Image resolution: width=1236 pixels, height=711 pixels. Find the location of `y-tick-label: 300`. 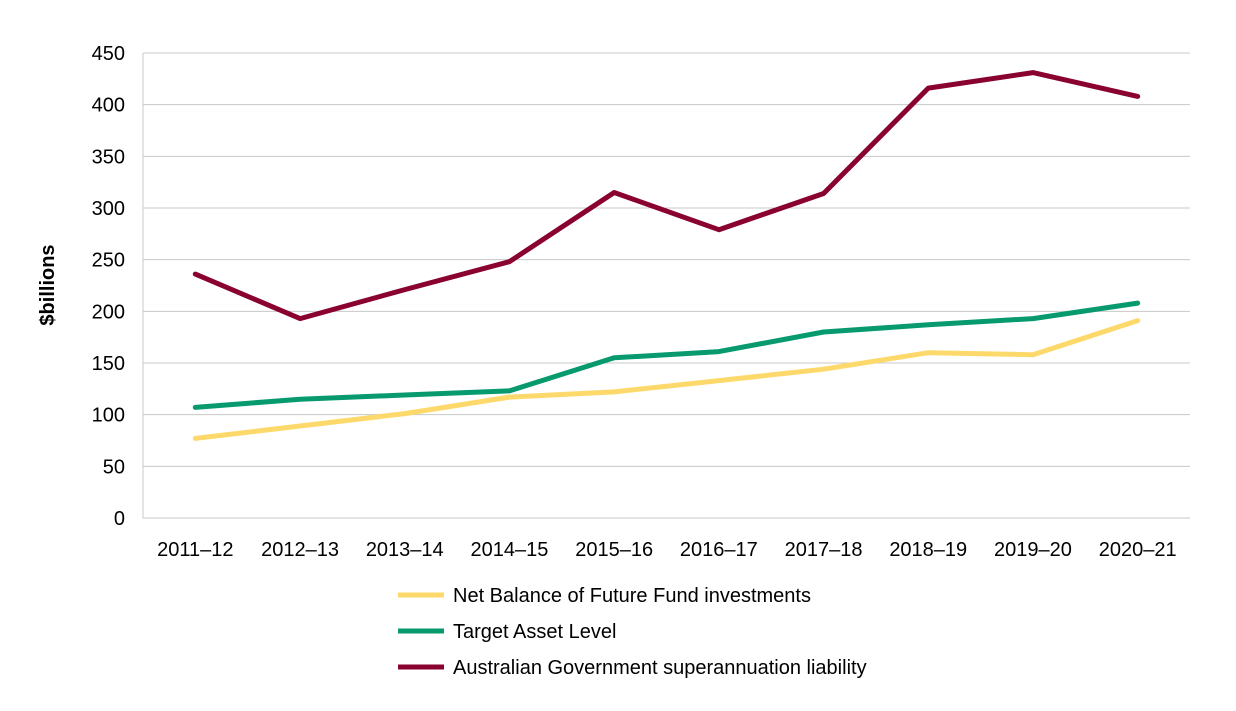

y-tick-label: 300 is located at coordinates (108, 209).